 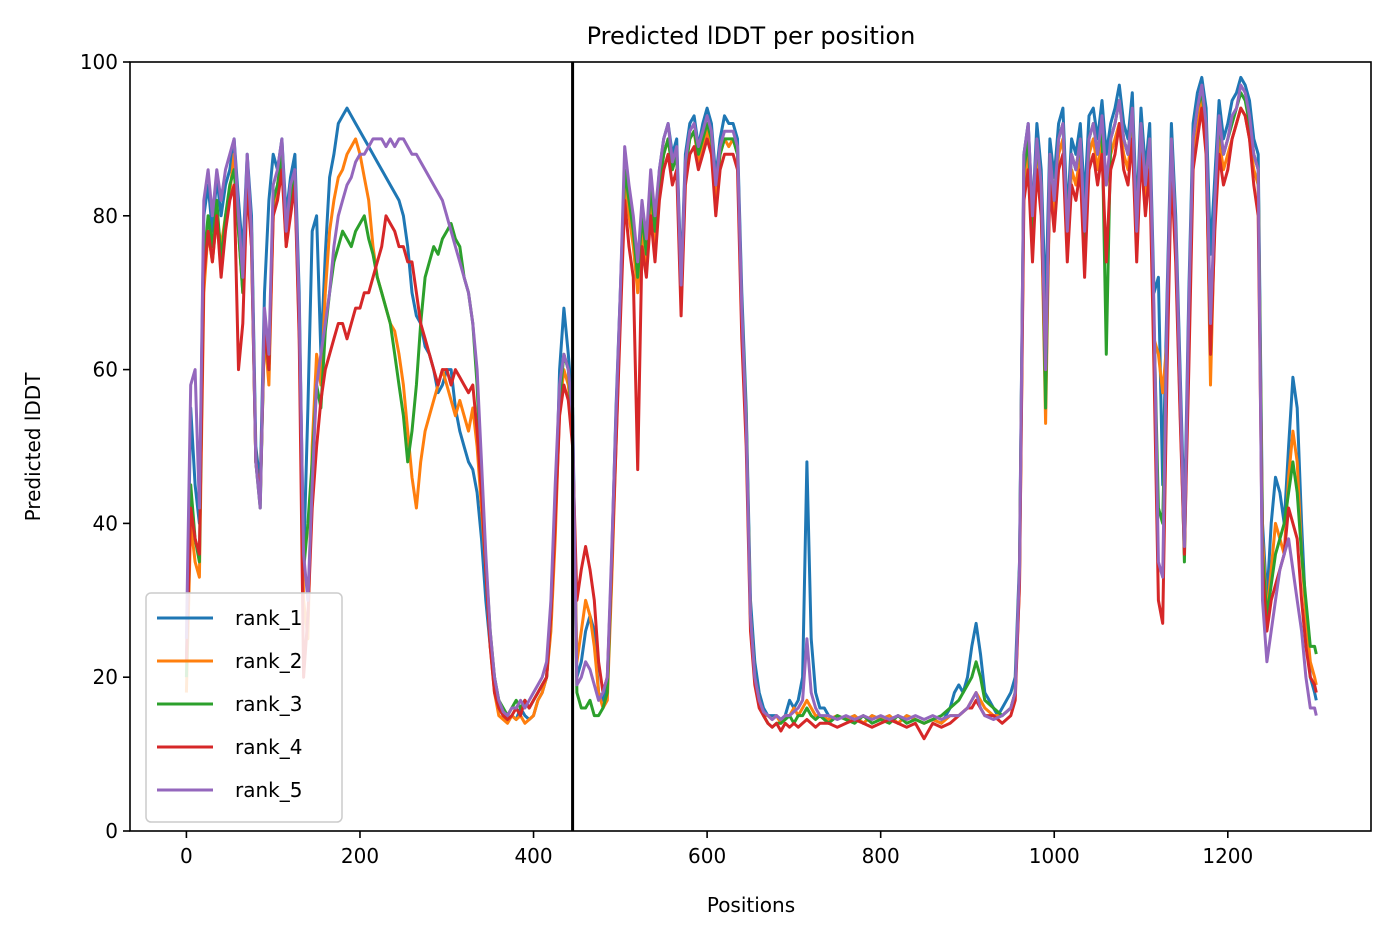 I want to click on legend-label-rank-4: rank_4, so click(x=268, y=747).